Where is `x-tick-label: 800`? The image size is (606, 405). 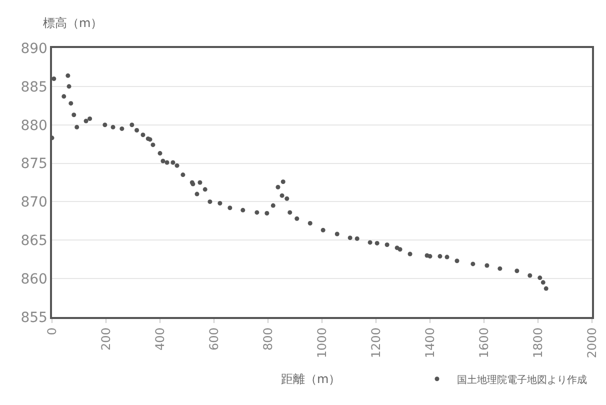
x-tick-label: 800 is located at coordinates (267, 339).